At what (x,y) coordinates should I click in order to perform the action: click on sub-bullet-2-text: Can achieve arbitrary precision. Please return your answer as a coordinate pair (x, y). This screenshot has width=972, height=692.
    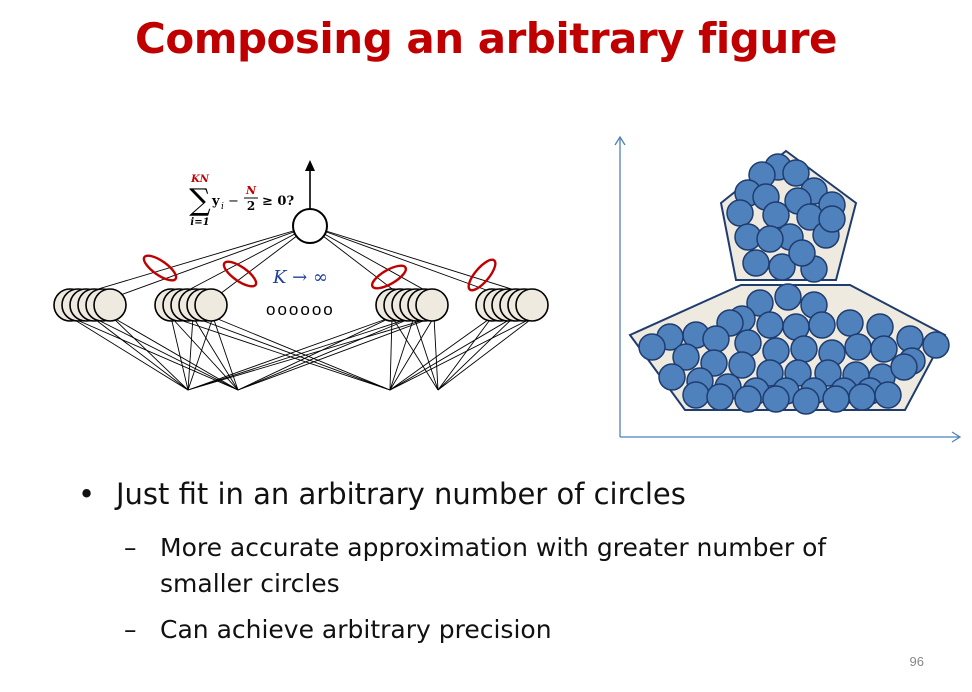
    Looking at the image, I should click on (356, 629).